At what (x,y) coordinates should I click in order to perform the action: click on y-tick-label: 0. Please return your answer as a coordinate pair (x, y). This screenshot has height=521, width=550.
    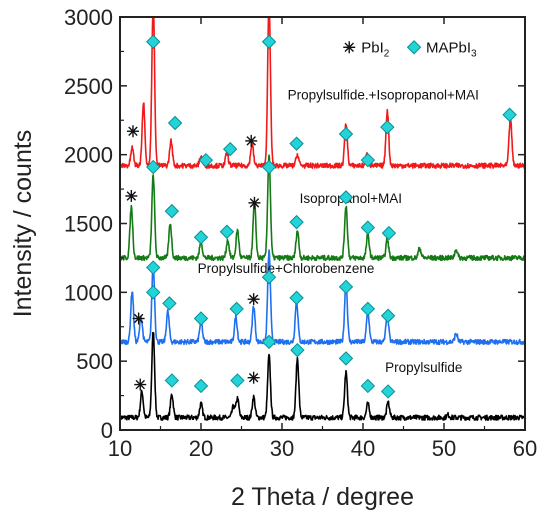
    Looking at the image, I should click on (107, 430).